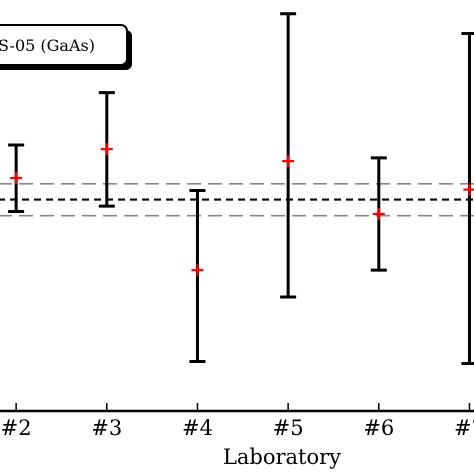 The image size is (474, 474). I want to click on x-tick-label: #7, so click(464, 428).